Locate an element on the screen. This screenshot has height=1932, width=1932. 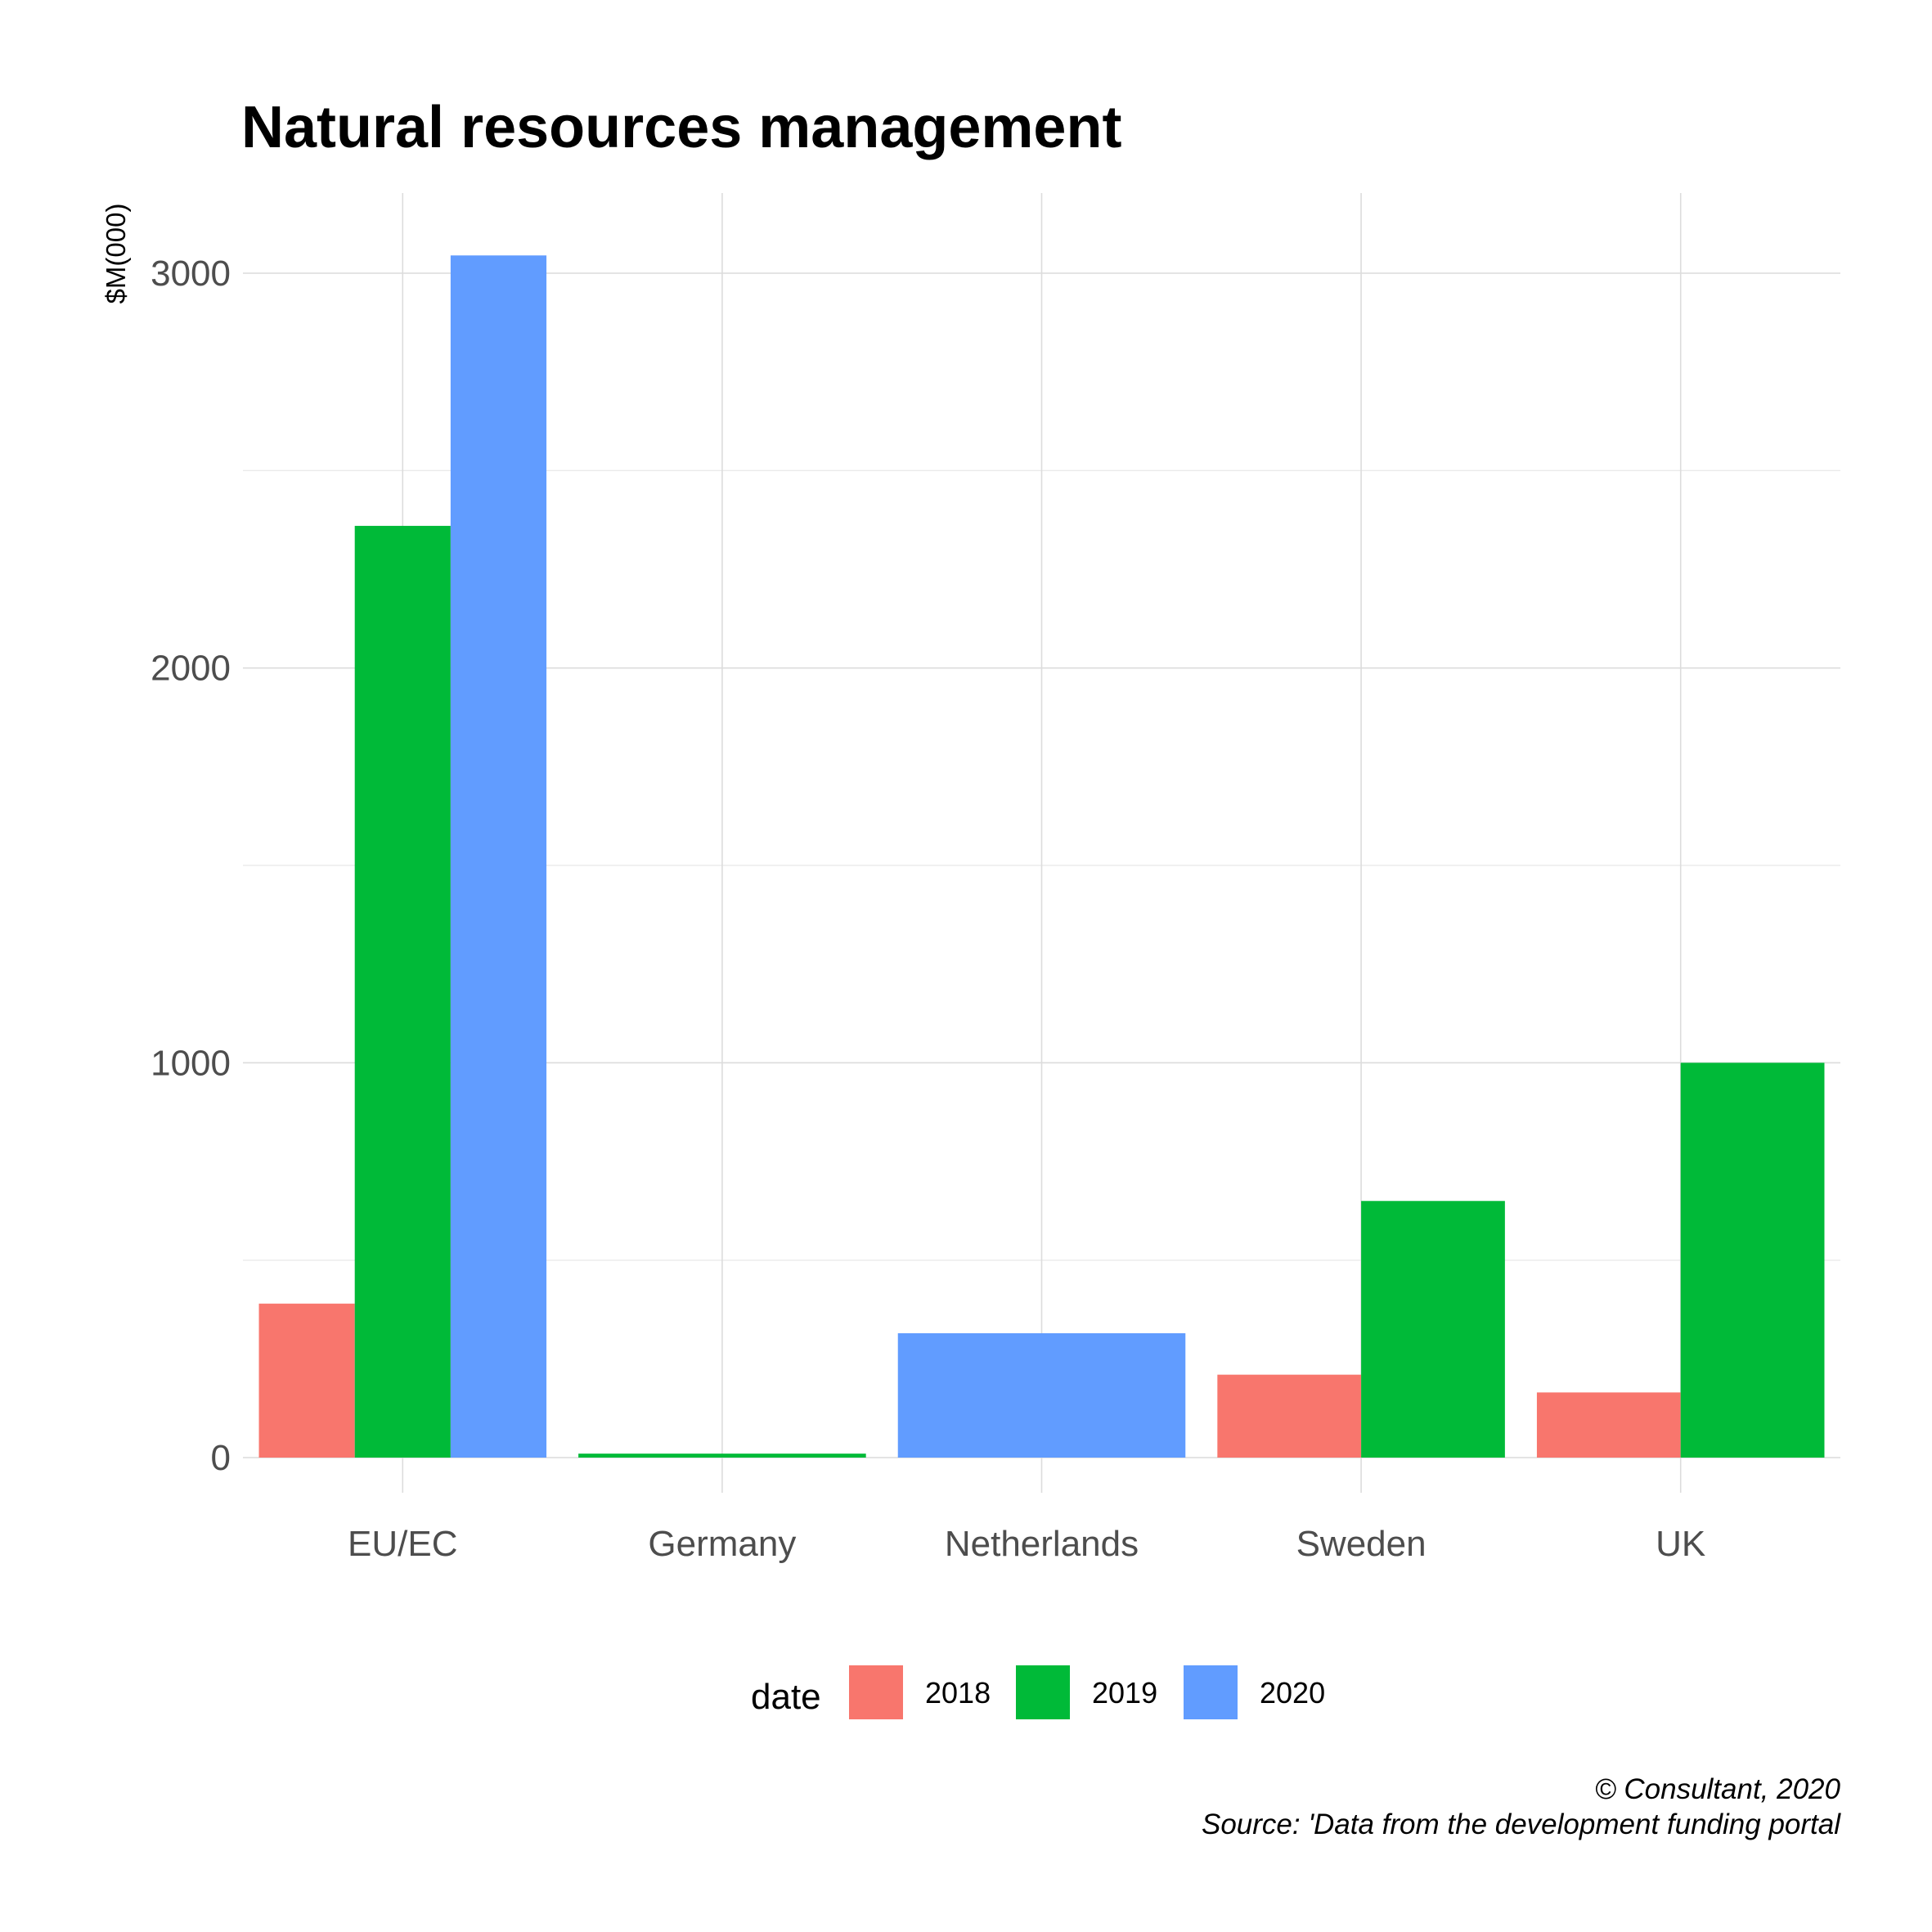
legend: date 2018 2019 2020 is located at coordinates (1038, 1692).